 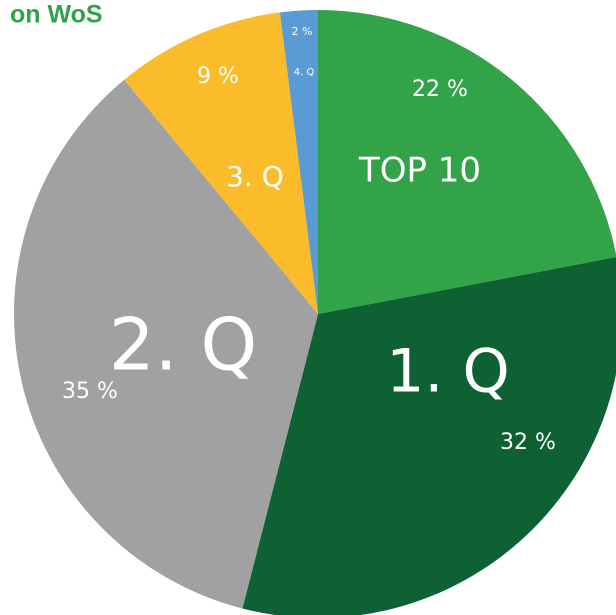 What do you see at coordinates (90, 391) in the screenshot?
I see `value-label: 35 %` at bounding box center [90, 391].